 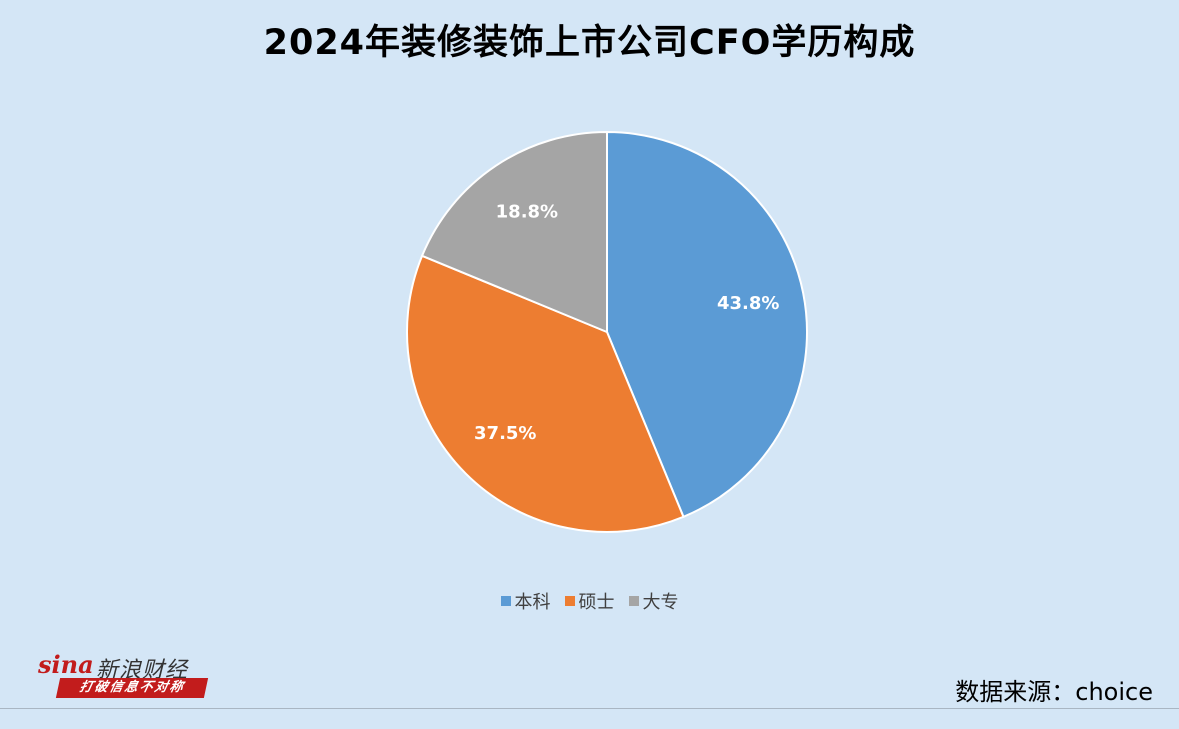 I want to click on legend-swatch-benke, so click(x=505, y=601).